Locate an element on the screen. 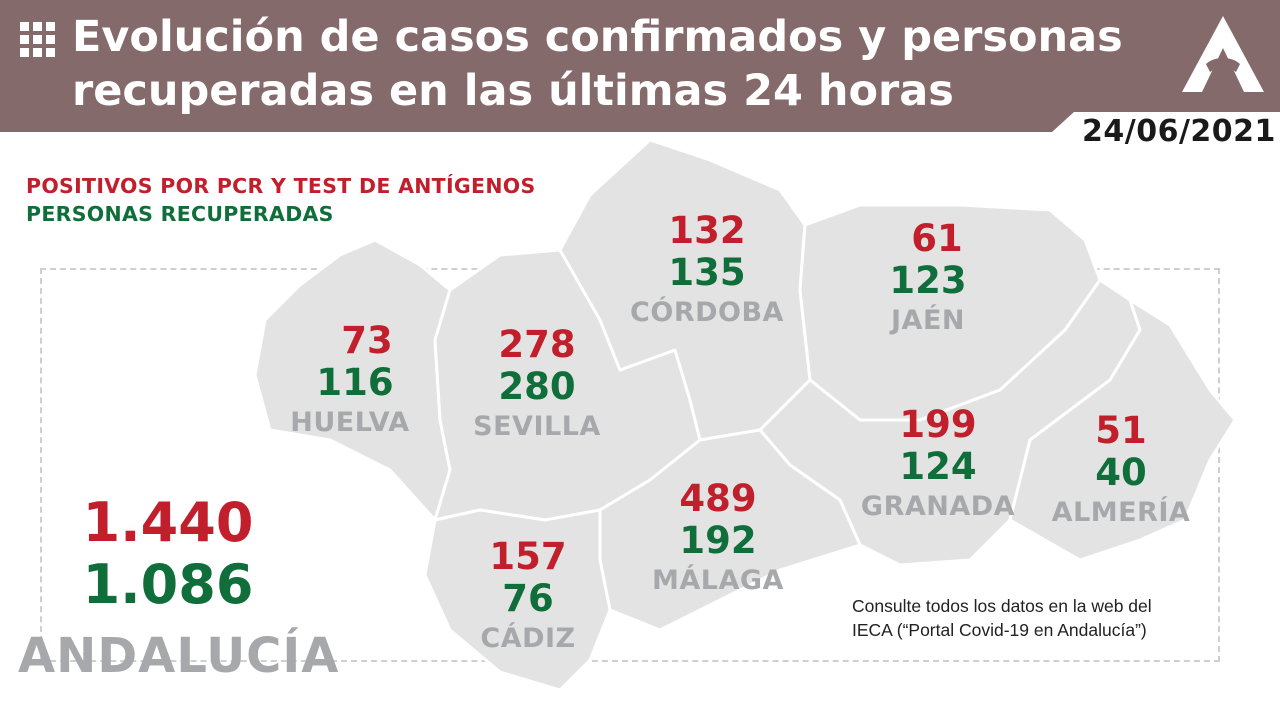 The width and height of the screenshot is (1280, 719). cordoba-name: CÓRDOBA is located at coordinates (707, 312).